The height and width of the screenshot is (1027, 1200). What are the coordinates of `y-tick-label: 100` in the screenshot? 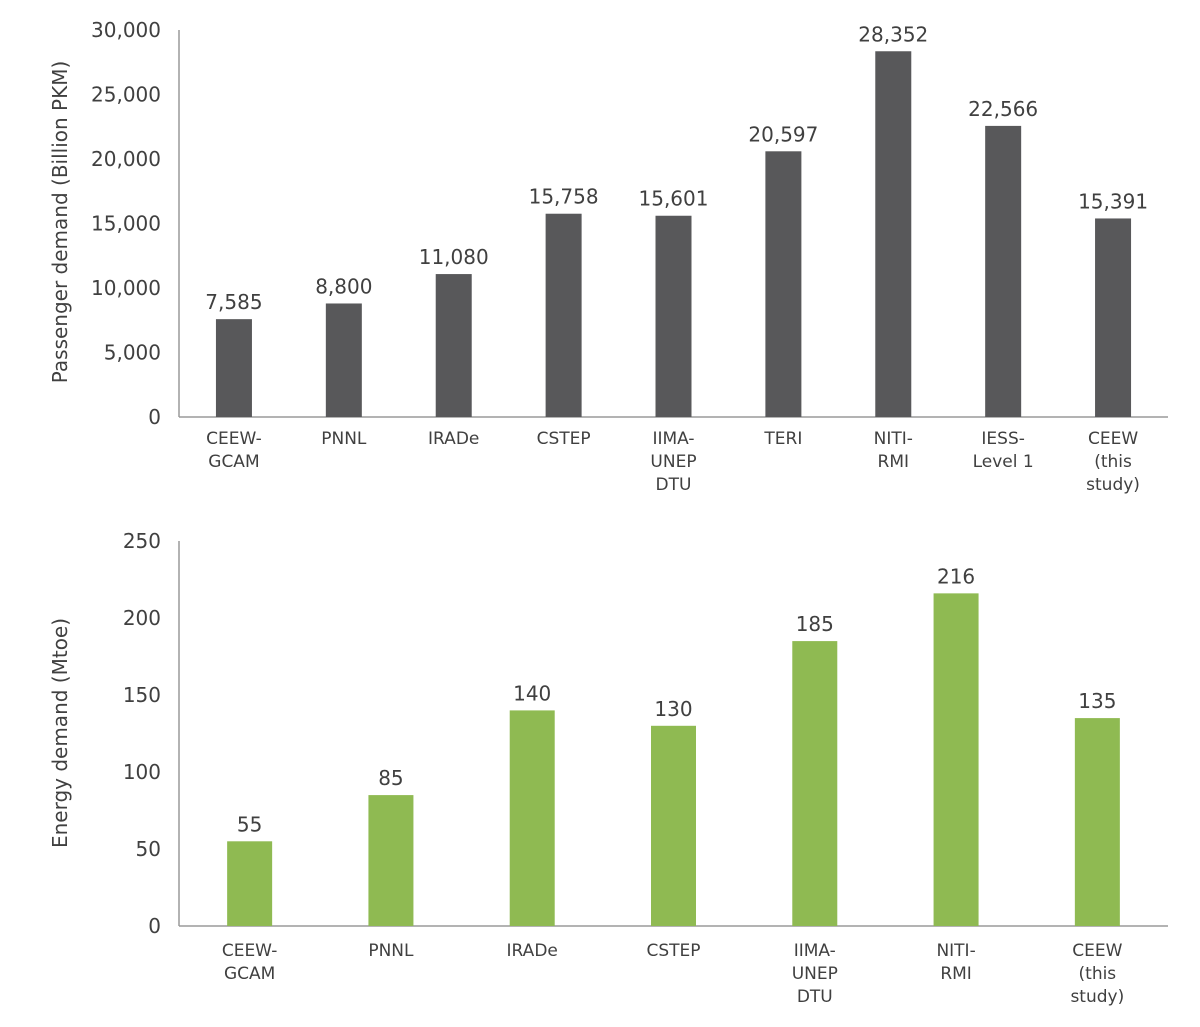 It's located at (142, 772).